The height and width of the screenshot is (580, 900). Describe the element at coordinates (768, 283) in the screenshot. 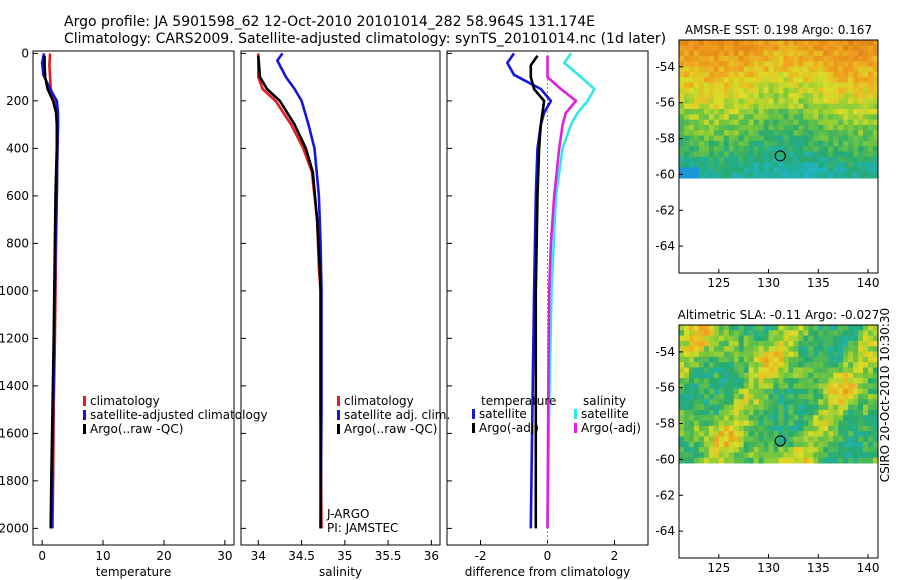

I see `map-amsre-xtick-label-1: 130` at that location.